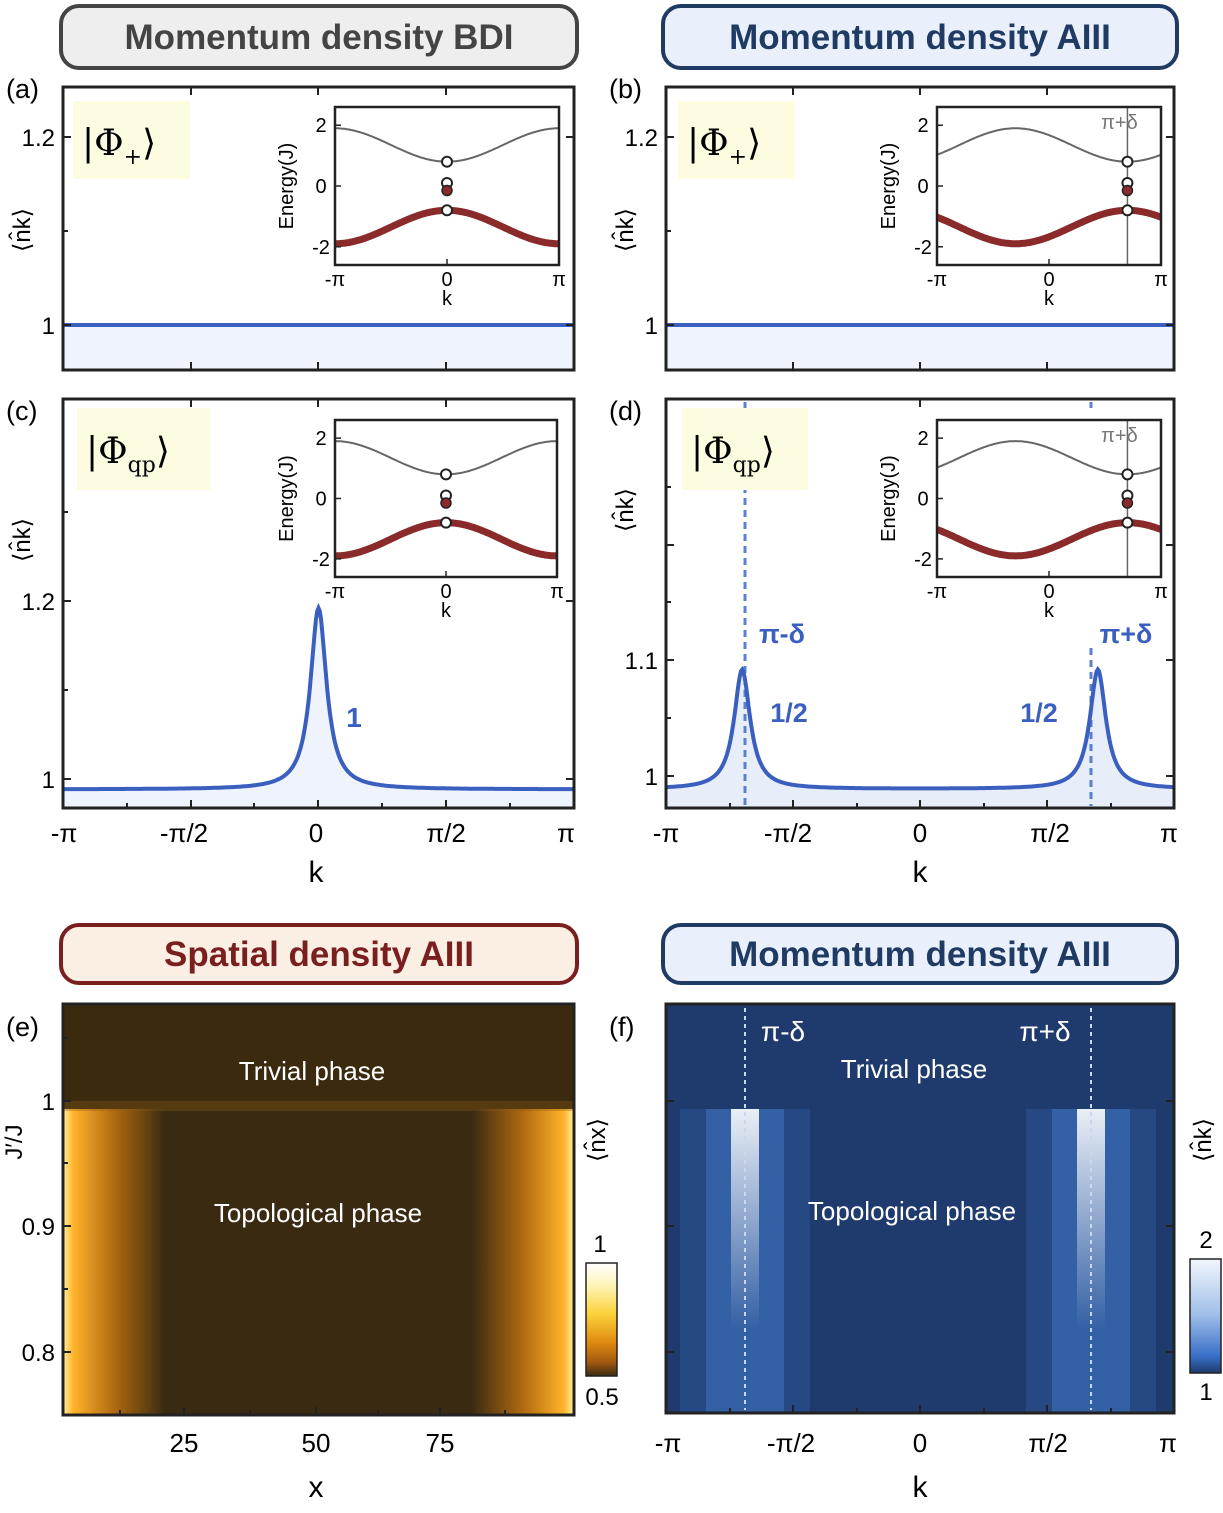  What do you see at coordinates (922, 500) in the screenshot?
I see `inset-d-ytick-1: 0` at bounding box center [922, 500].